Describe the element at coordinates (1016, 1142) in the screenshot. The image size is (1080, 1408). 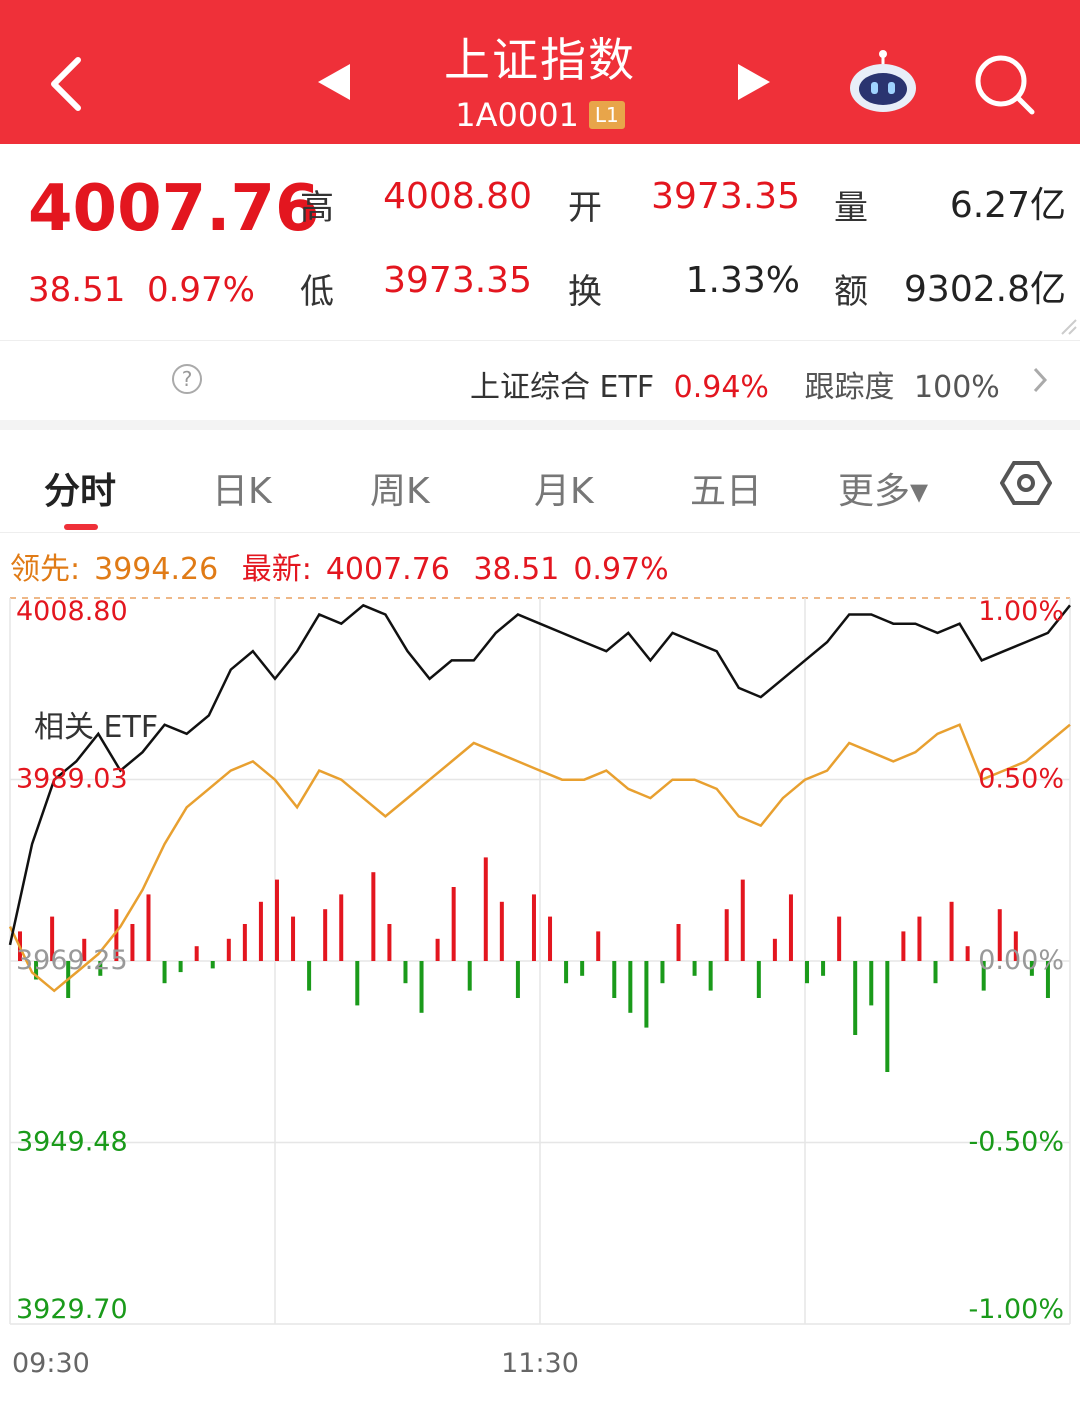
I see `y-right-tick: -0.50%` at that location.